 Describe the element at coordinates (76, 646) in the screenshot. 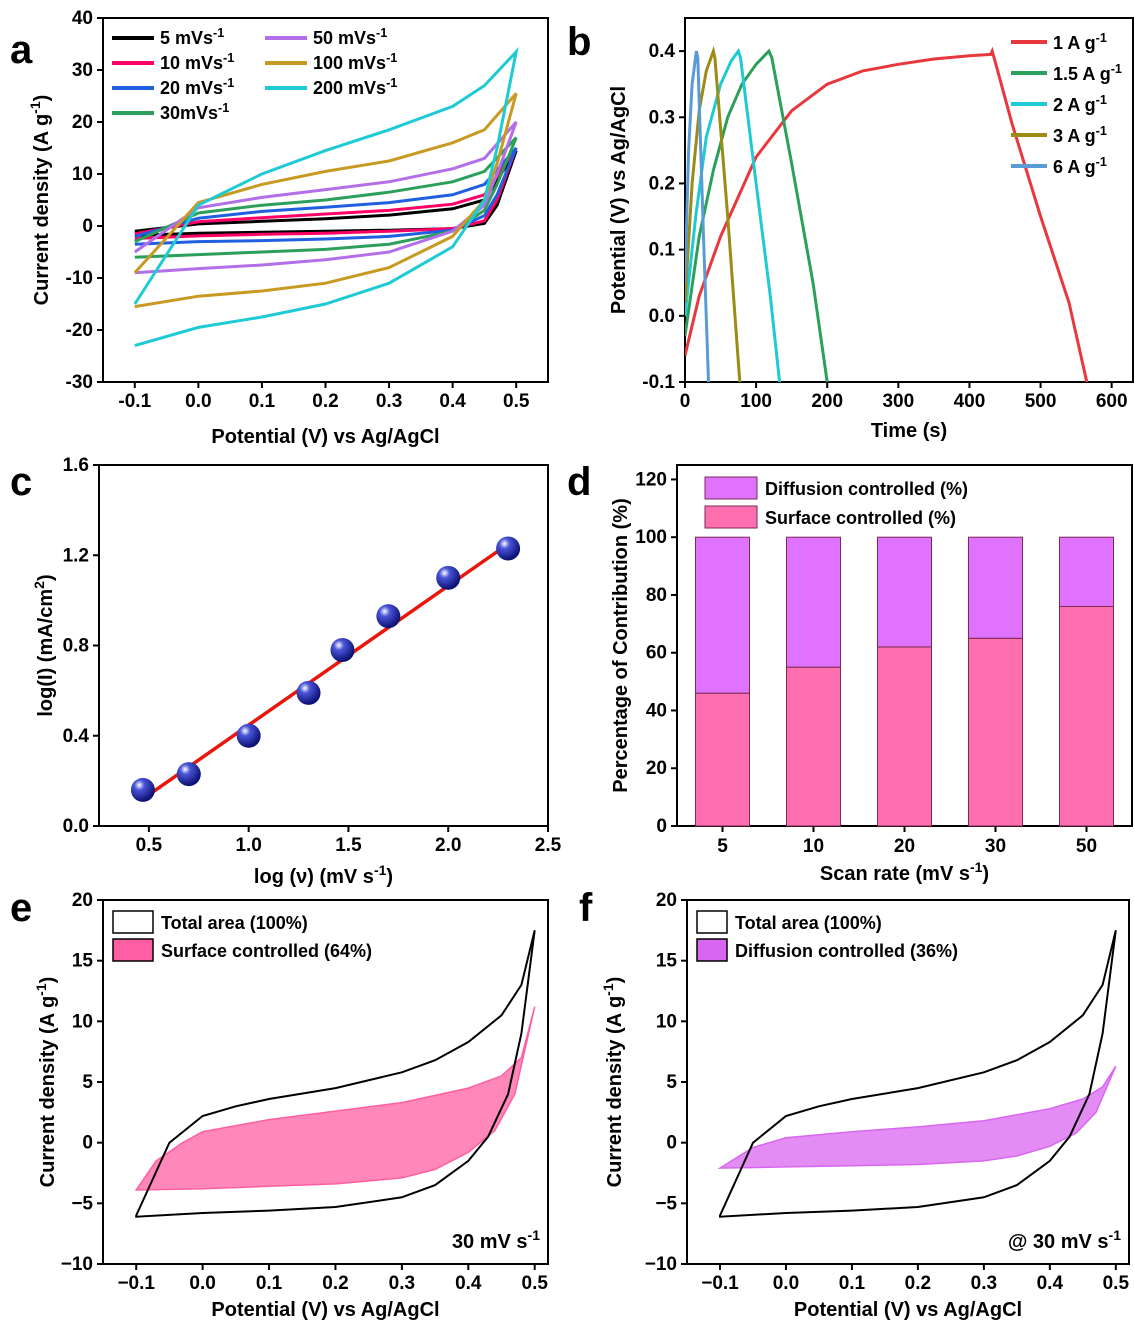

I see `y-tick-label: 0.8` at that location.